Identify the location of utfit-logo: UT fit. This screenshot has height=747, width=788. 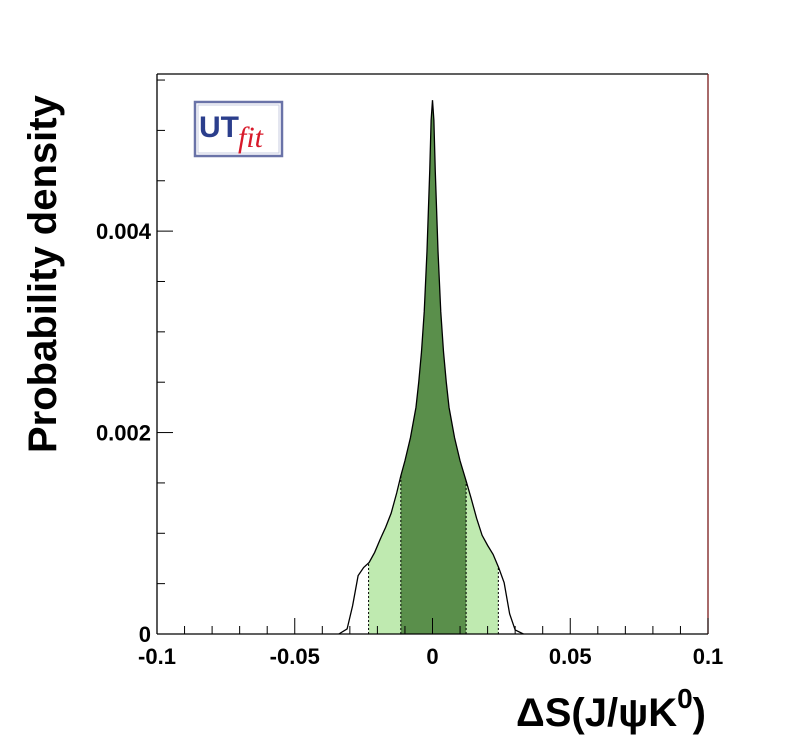
(238, 129).